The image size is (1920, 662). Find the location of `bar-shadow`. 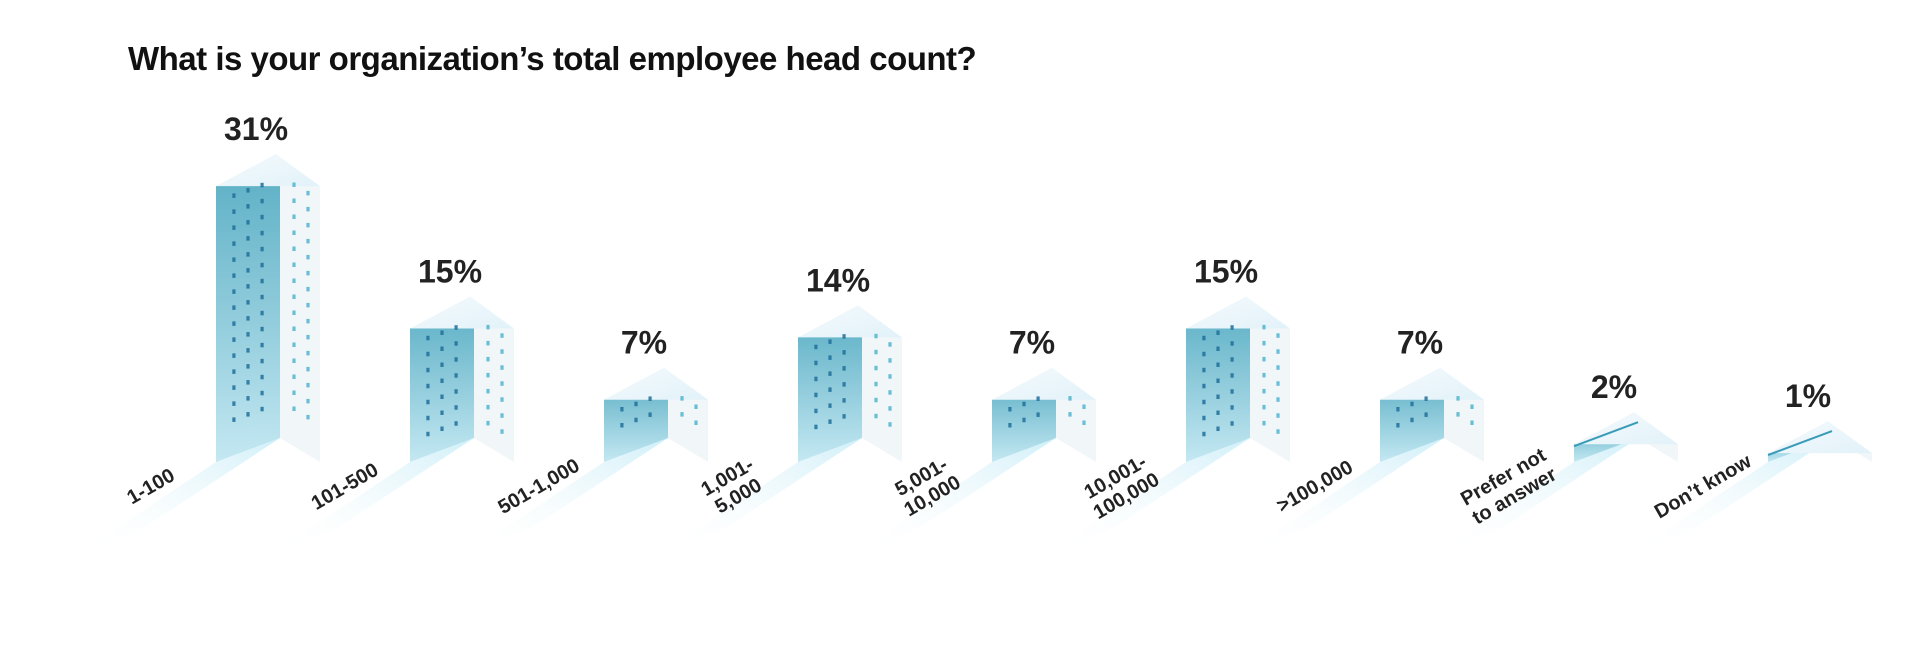

bar-shadow is located at coordinates (180, 495).